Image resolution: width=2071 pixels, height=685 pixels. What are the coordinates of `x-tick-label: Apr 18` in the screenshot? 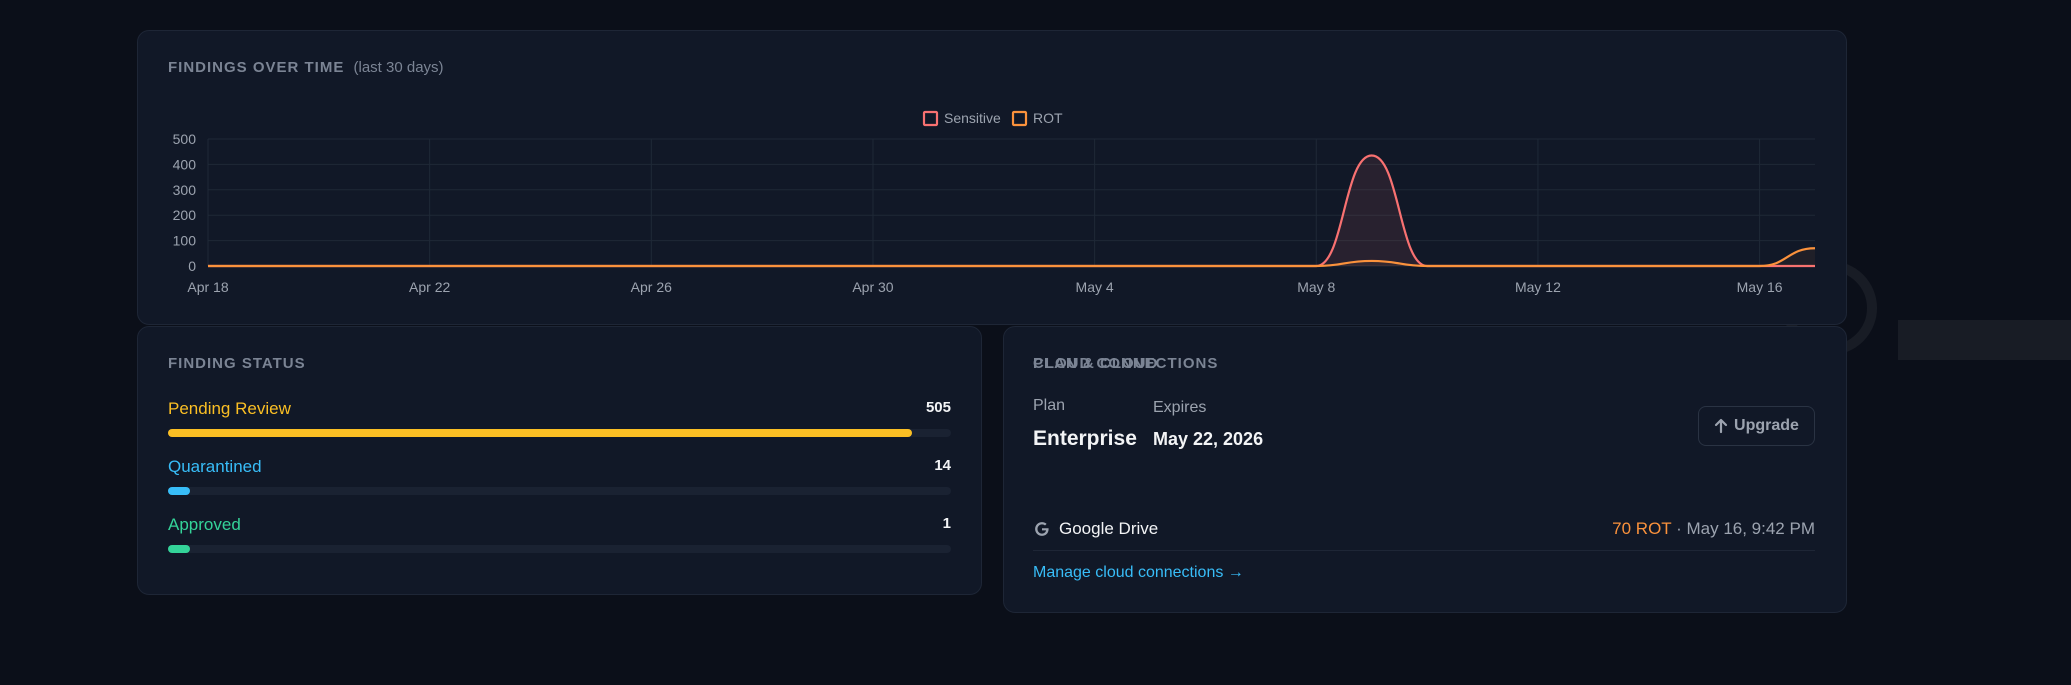 It's located at (207, 287).